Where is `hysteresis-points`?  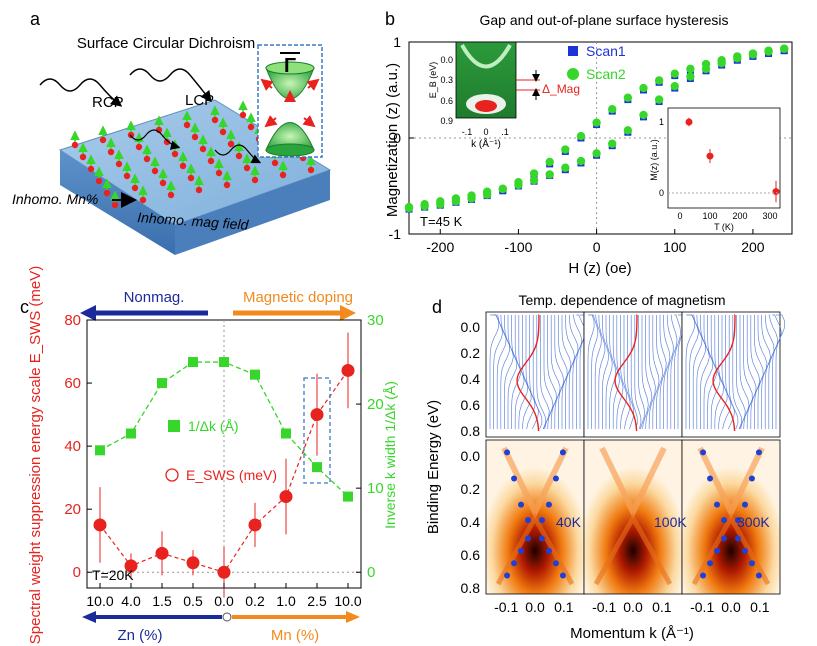 hysteresis-points is located at coordinates (596, 128).